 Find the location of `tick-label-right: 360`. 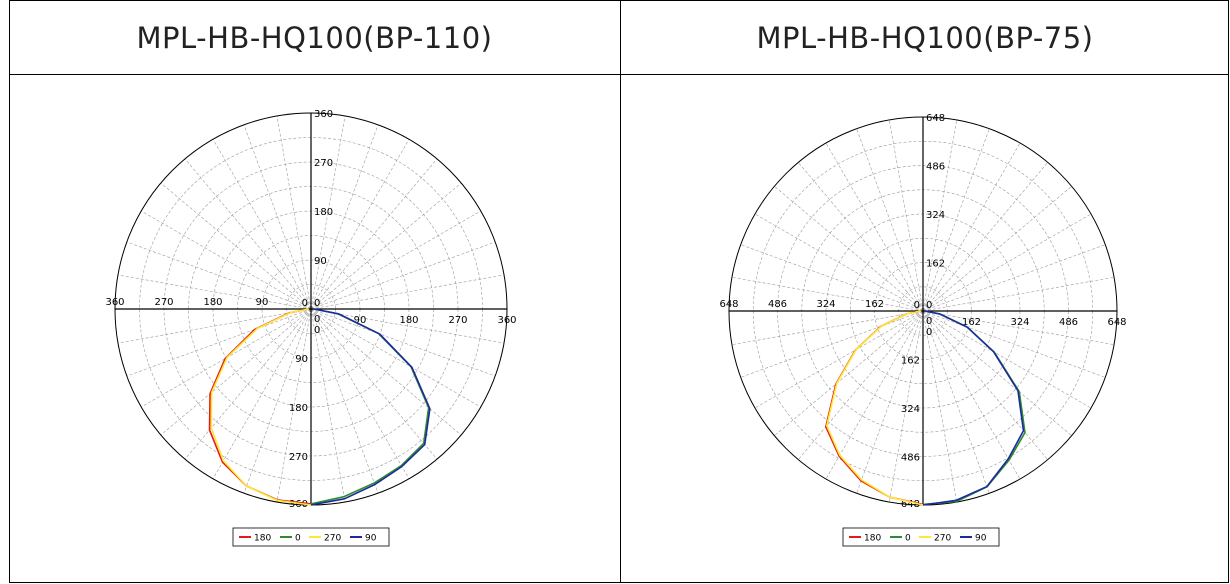

tick-label-right: 360 is located at coordinates (506, 320).